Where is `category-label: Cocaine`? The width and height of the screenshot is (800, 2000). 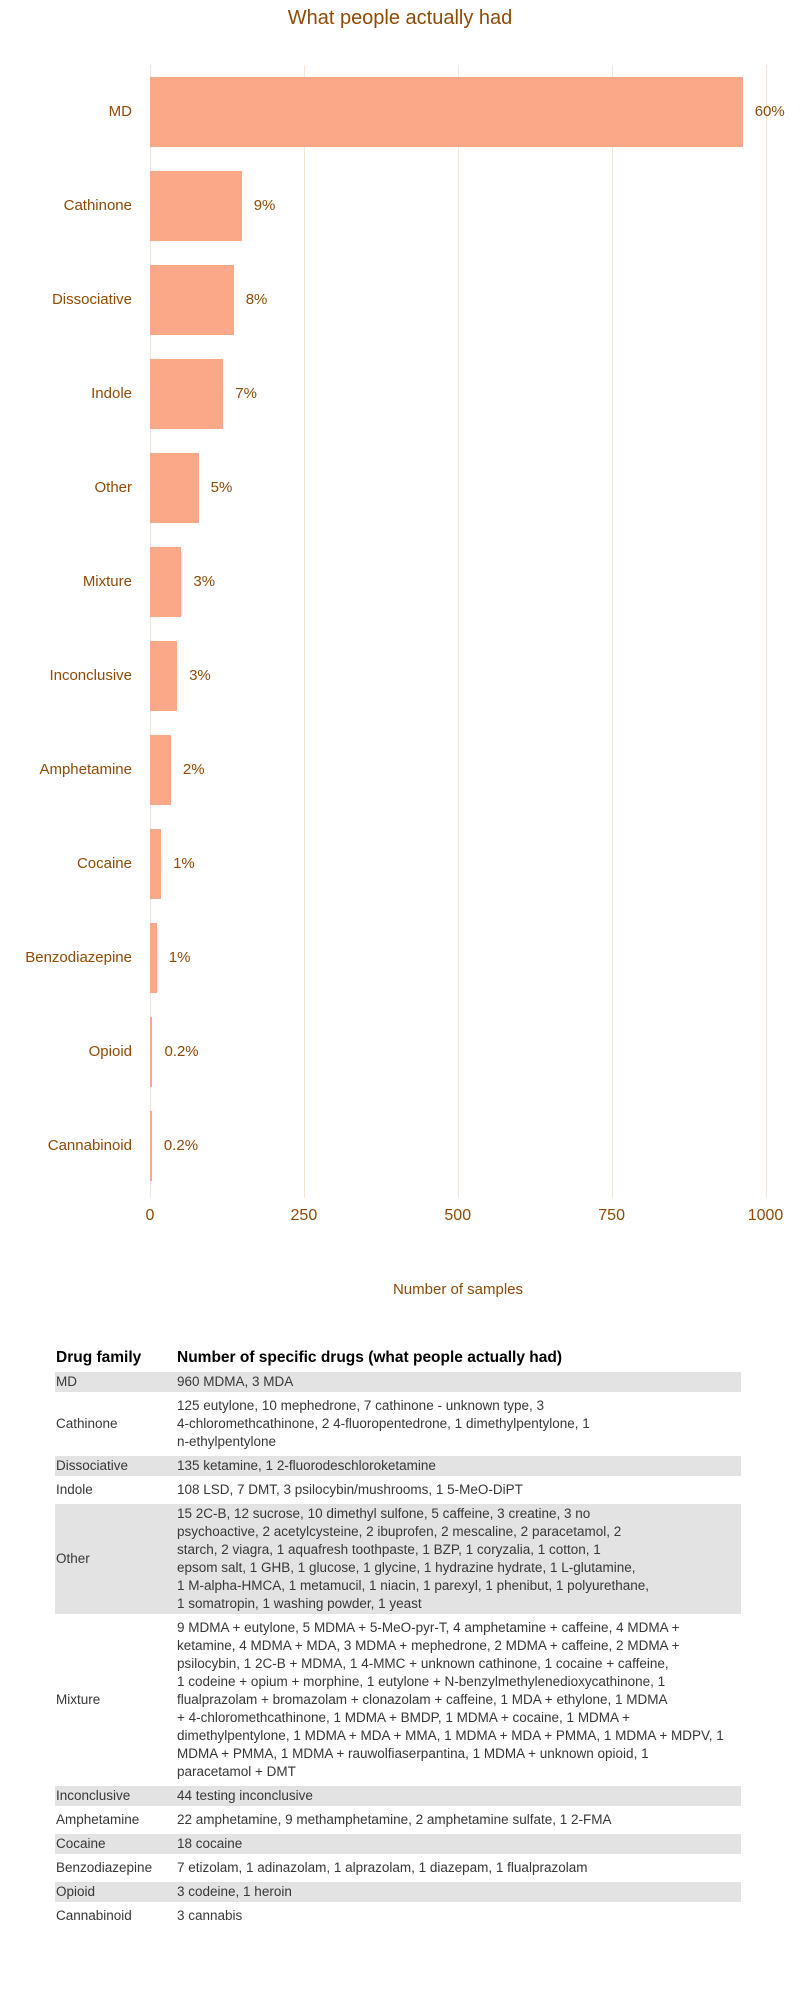
category-label: Cocaine is located at coordinates (104, 863).